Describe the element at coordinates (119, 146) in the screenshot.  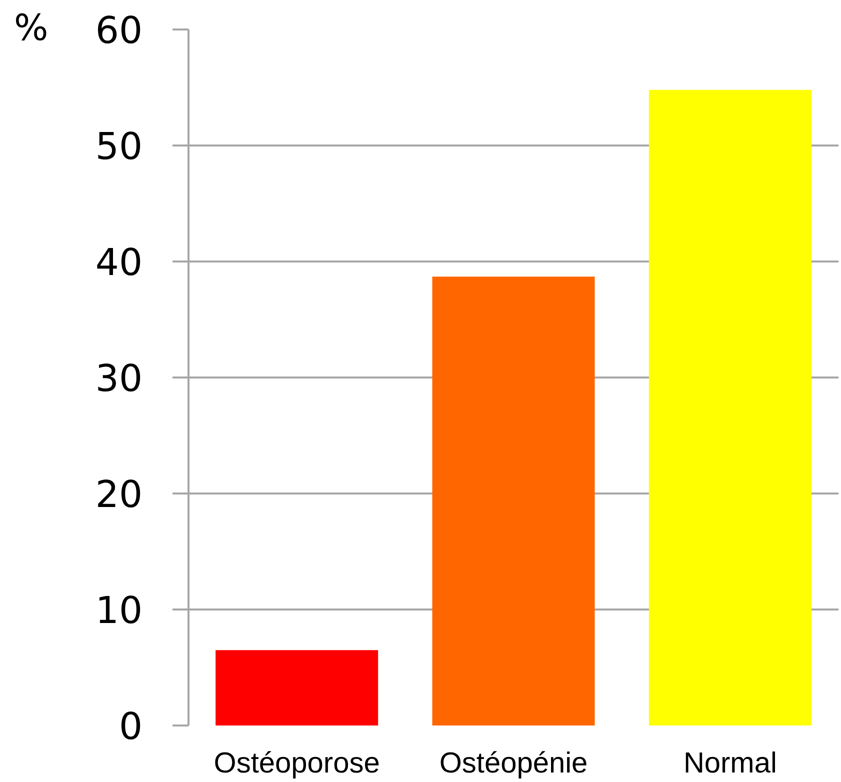
I see `y-tick-label: 50` at that location.